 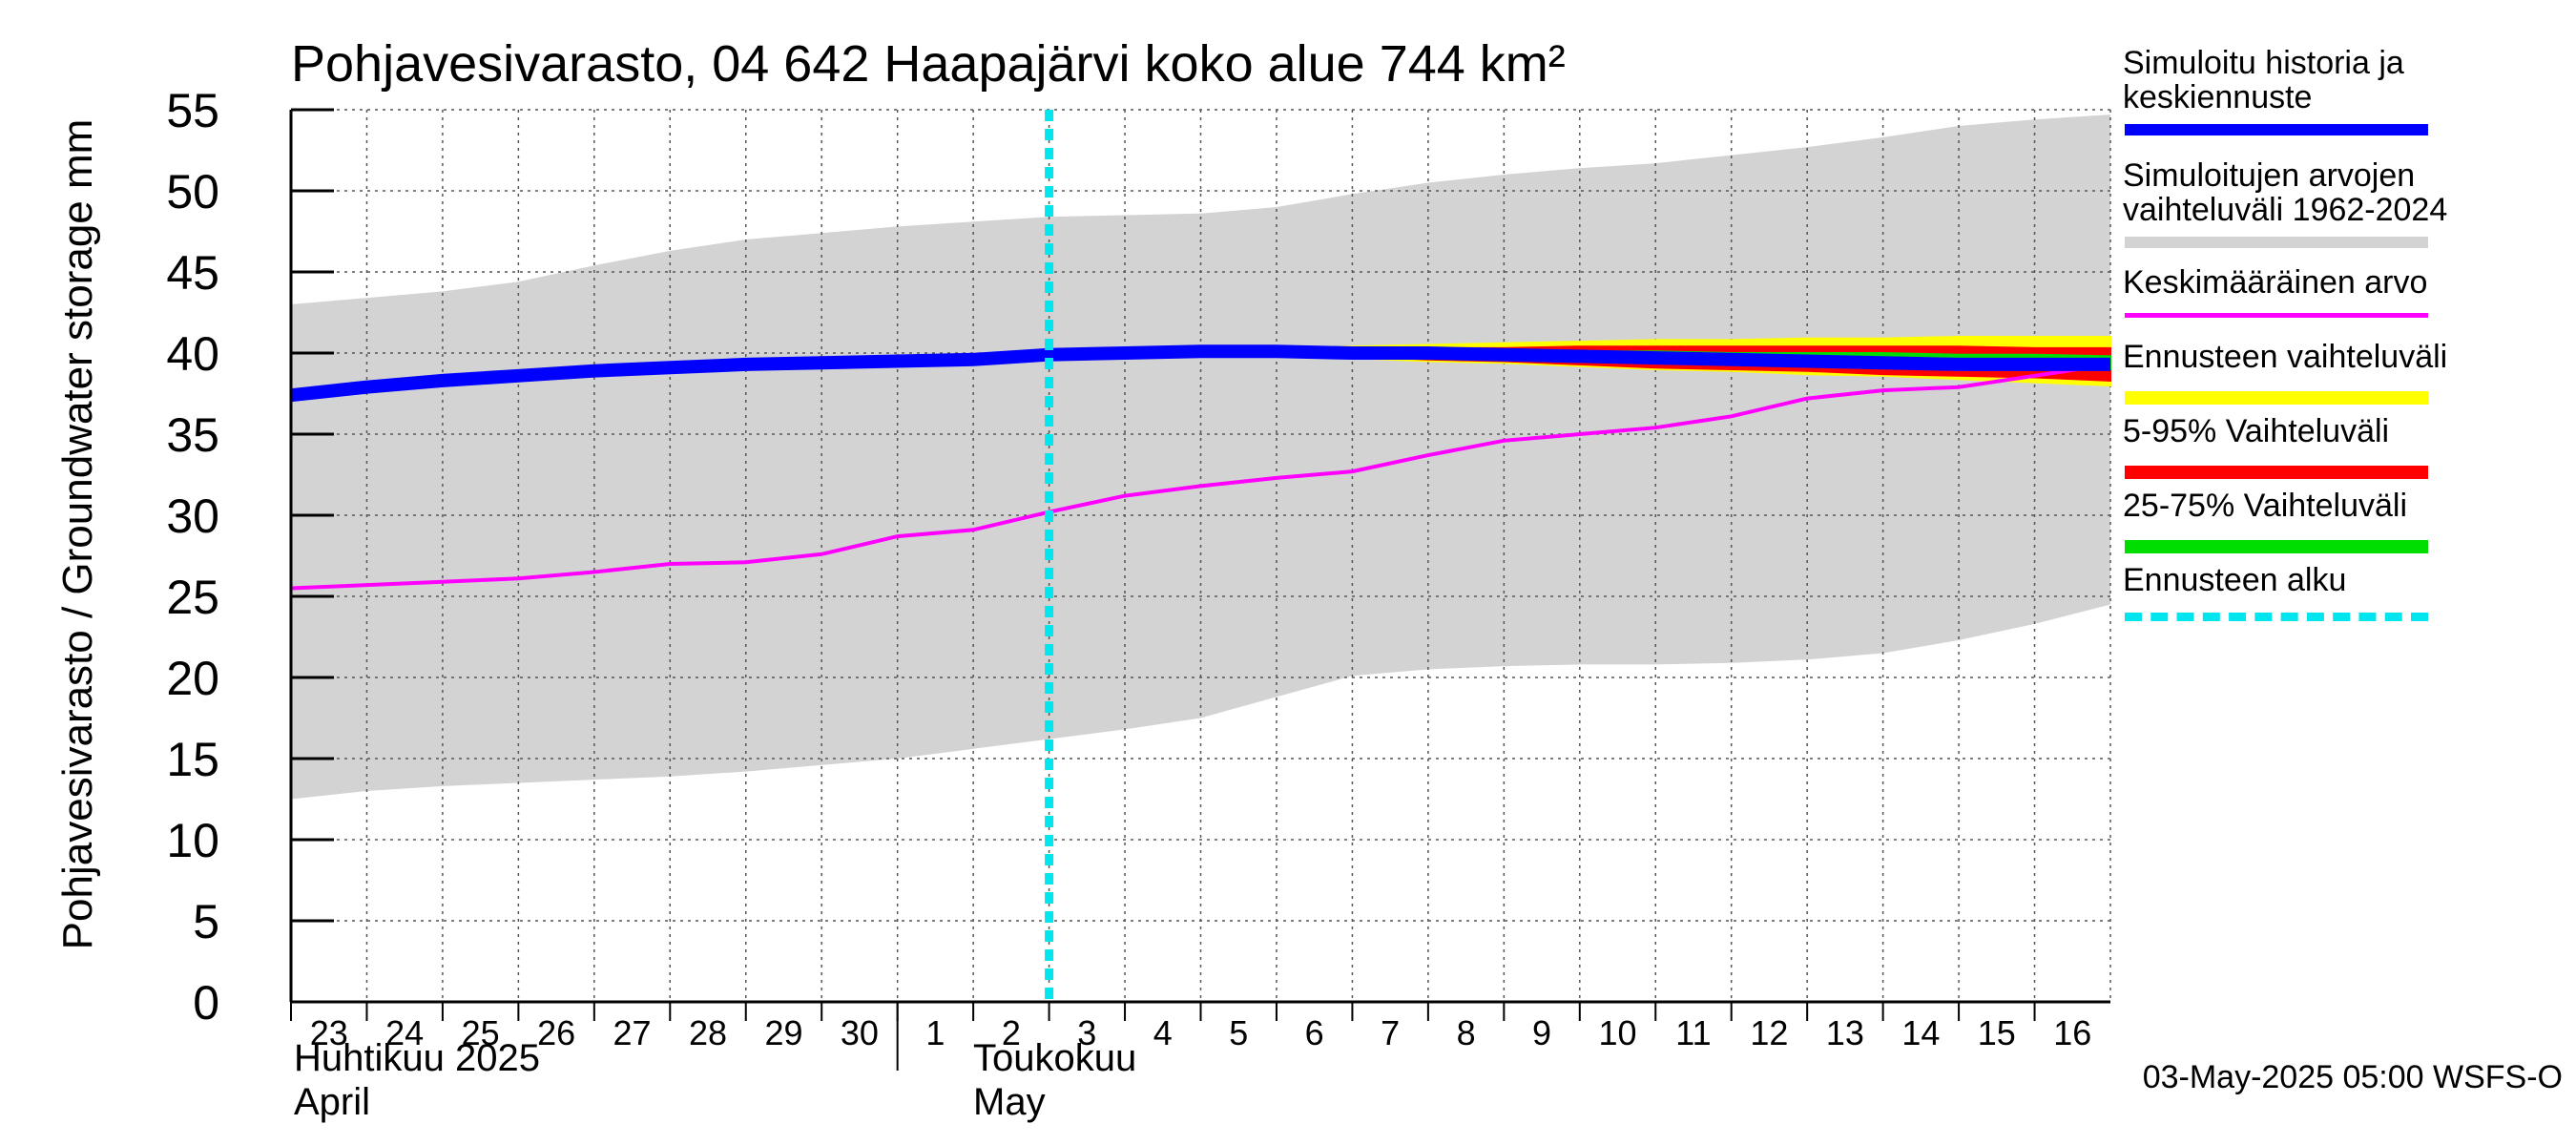 What do you see at coordinates (1009, 1102) in the screenshot?
I see `month-label-may-en: May` at bounding box center [1009, 1102].